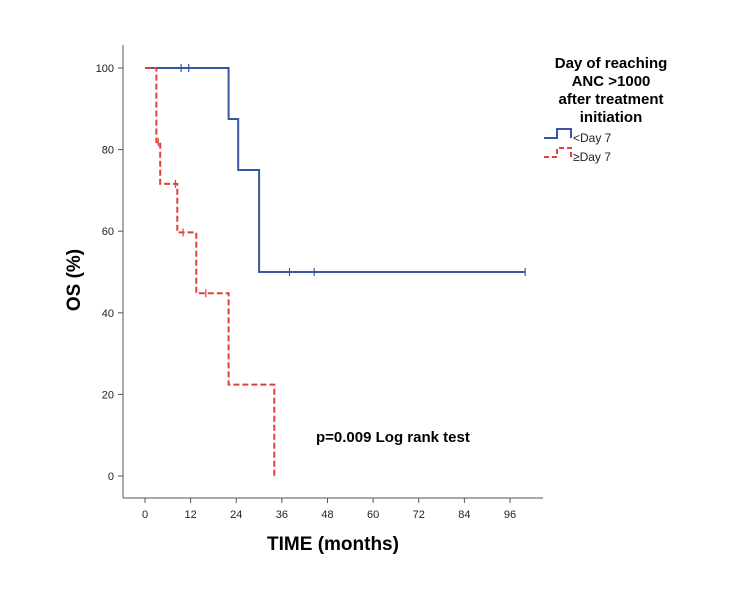  What do you see at coordinates (333, 544) in the screenshot?
I see `x-axis-title: TIME (months)` at bounding box center [333, 544].